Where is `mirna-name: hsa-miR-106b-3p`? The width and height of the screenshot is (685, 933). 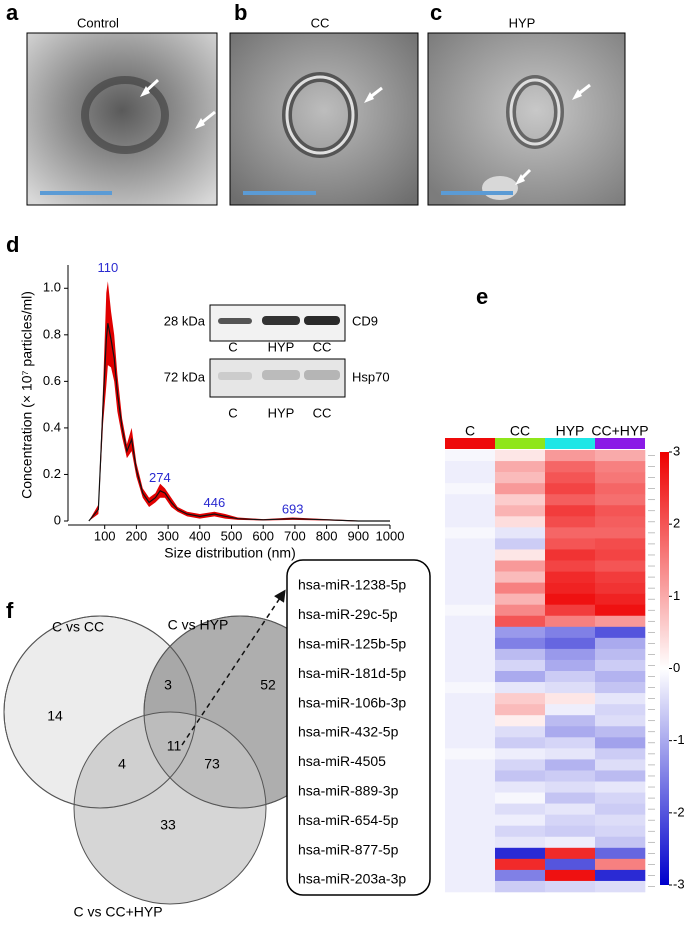
mirna-name: hsa-miR-106b-3p is located at coordinates (352, 702).